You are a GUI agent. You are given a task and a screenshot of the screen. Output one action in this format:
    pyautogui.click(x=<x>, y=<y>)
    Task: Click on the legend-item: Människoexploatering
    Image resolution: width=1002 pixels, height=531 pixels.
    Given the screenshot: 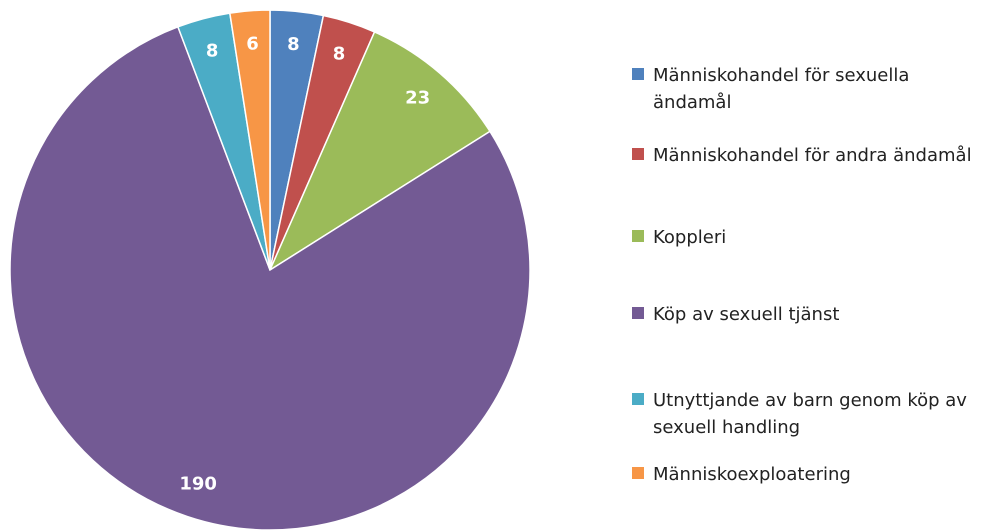 What is the action you would take?
    pyautogui.click(x=814, y=474)
    